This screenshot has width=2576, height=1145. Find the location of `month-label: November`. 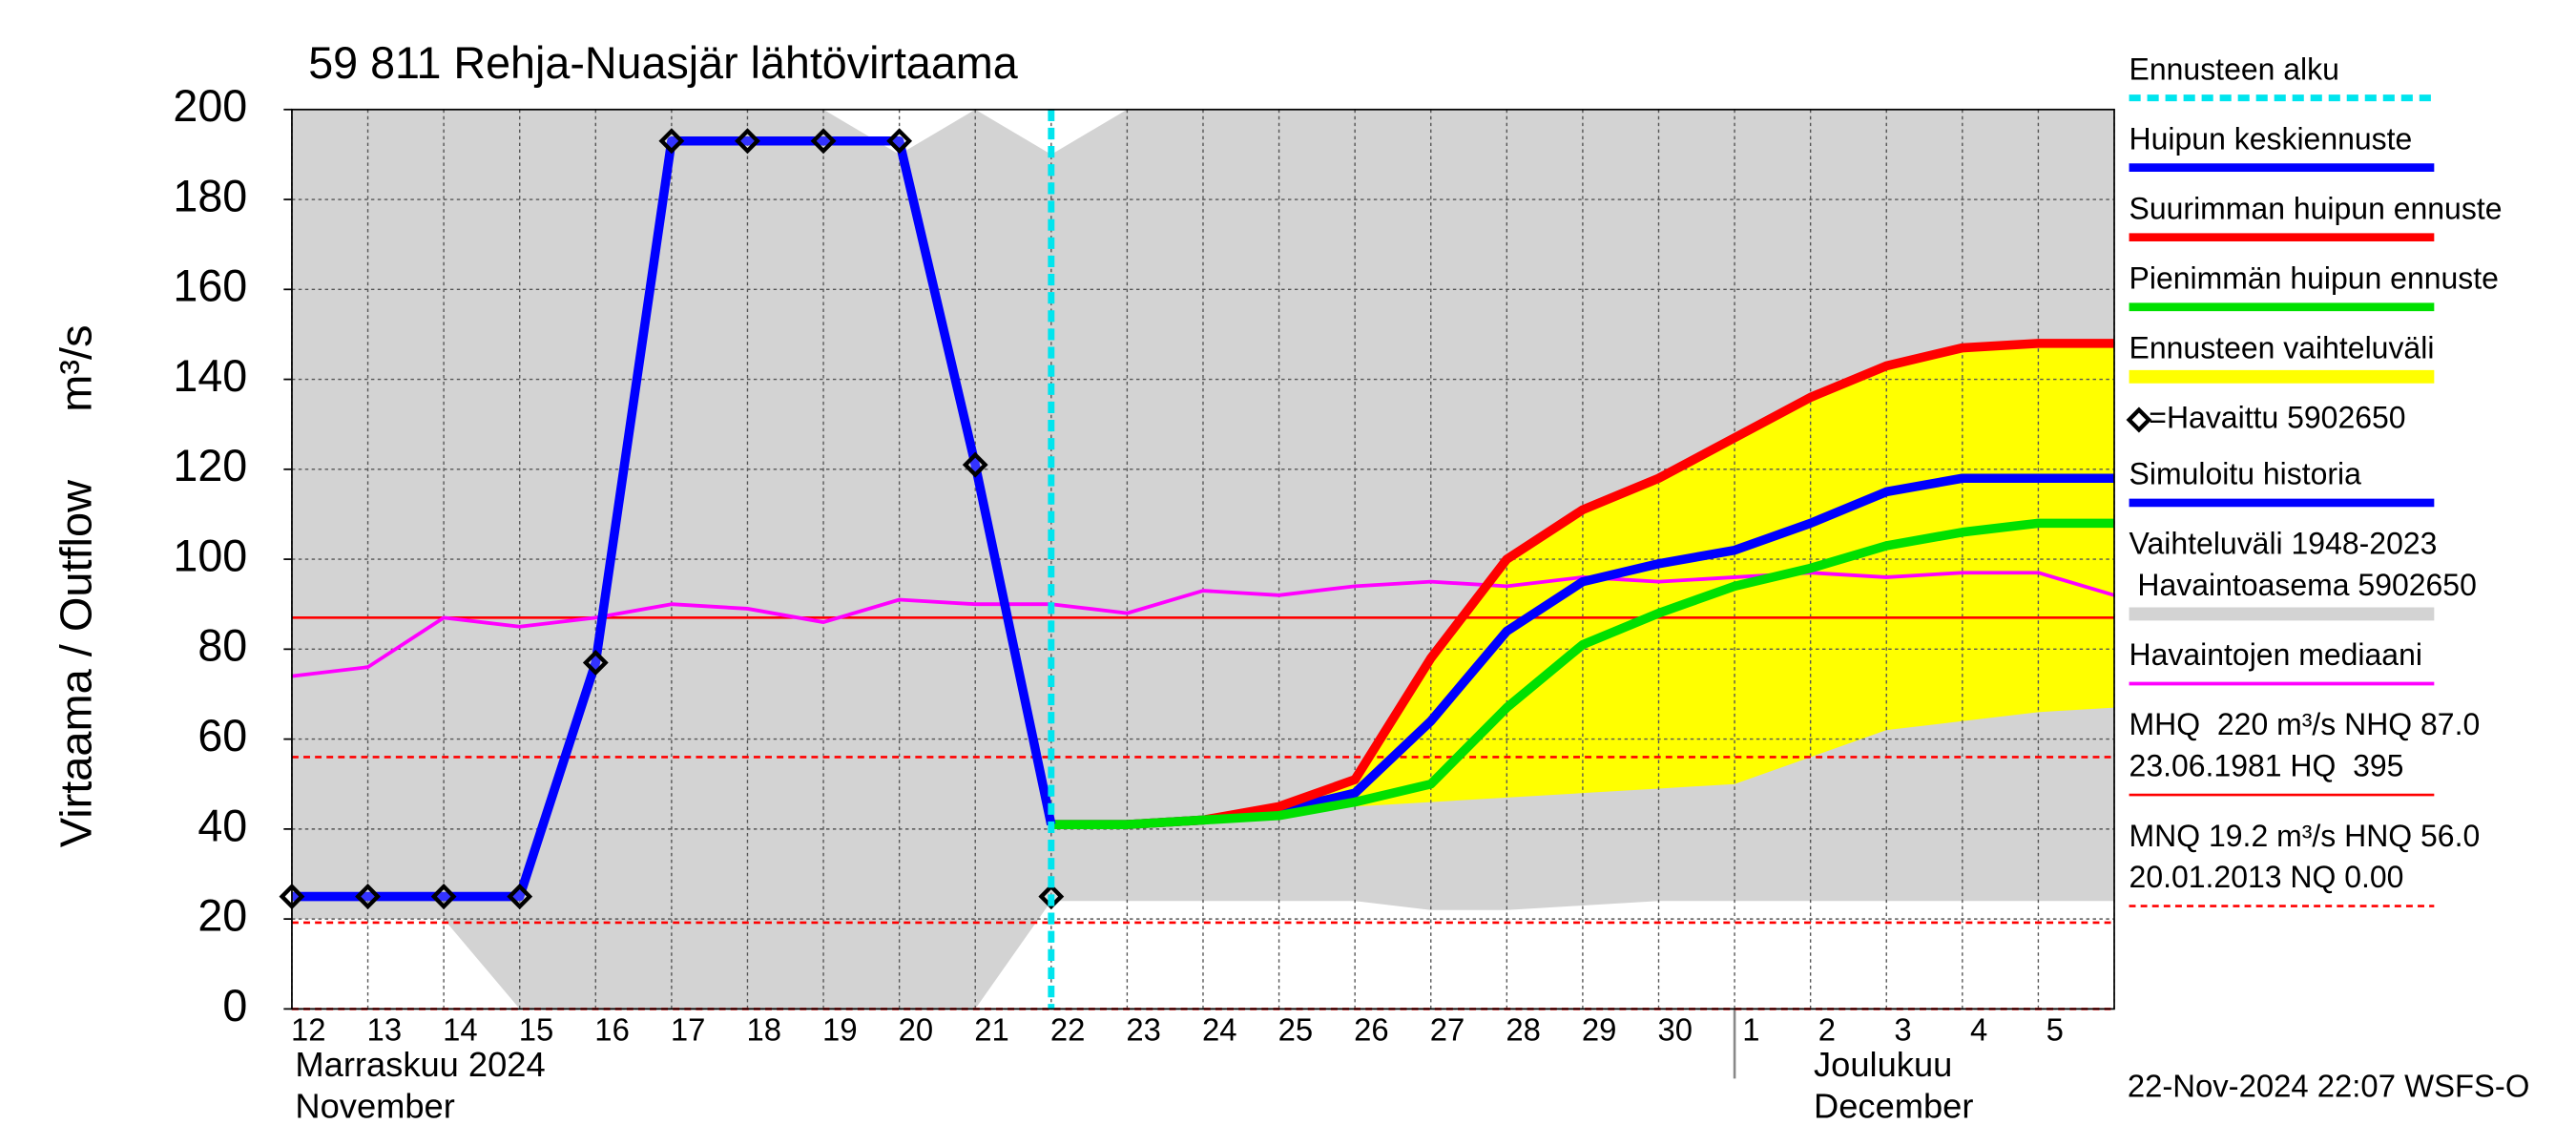

month-label: November is located at coordinates (374, 1105).